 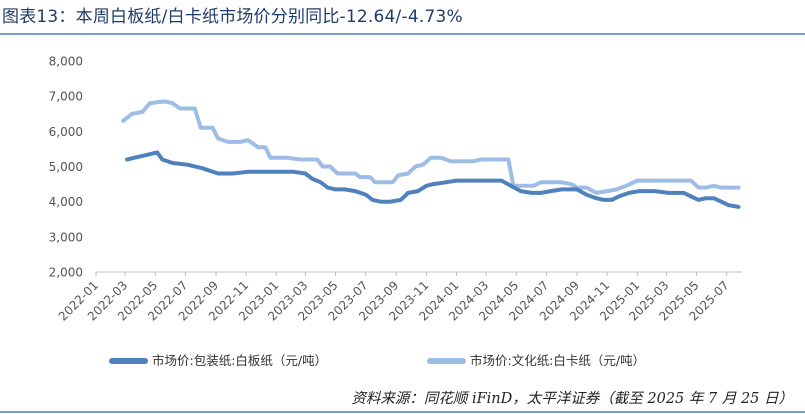 I want to click on y-tick-label: 2,000, so click(x=66, y=273).